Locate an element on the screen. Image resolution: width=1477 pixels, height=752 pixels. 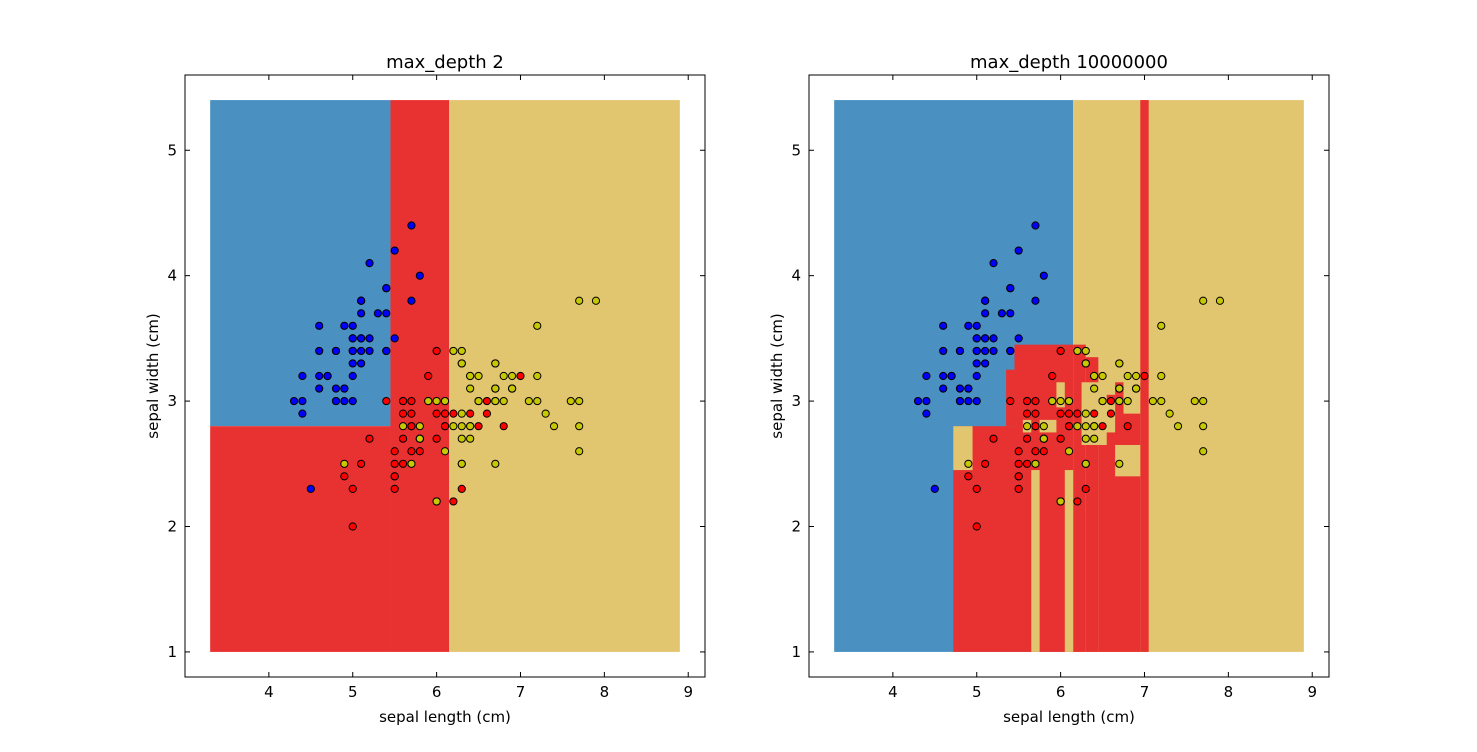
x-tick-label: 9 is located at coordinates (688, 692).